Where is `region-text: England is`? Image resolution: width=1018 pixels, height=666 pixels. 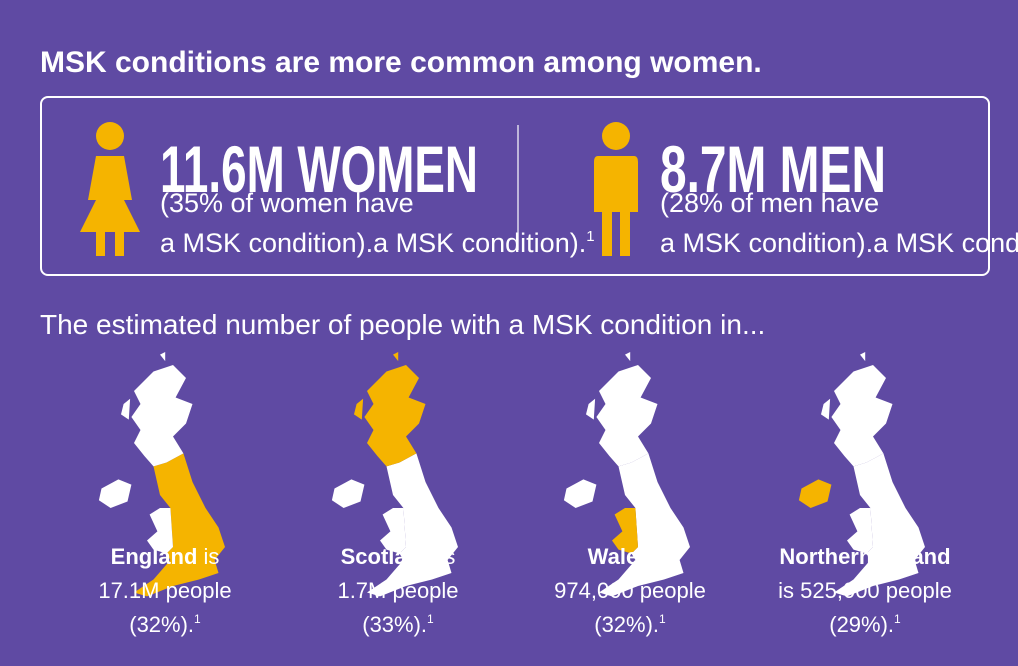 region-text: England is is located at coordinates (165, 556).